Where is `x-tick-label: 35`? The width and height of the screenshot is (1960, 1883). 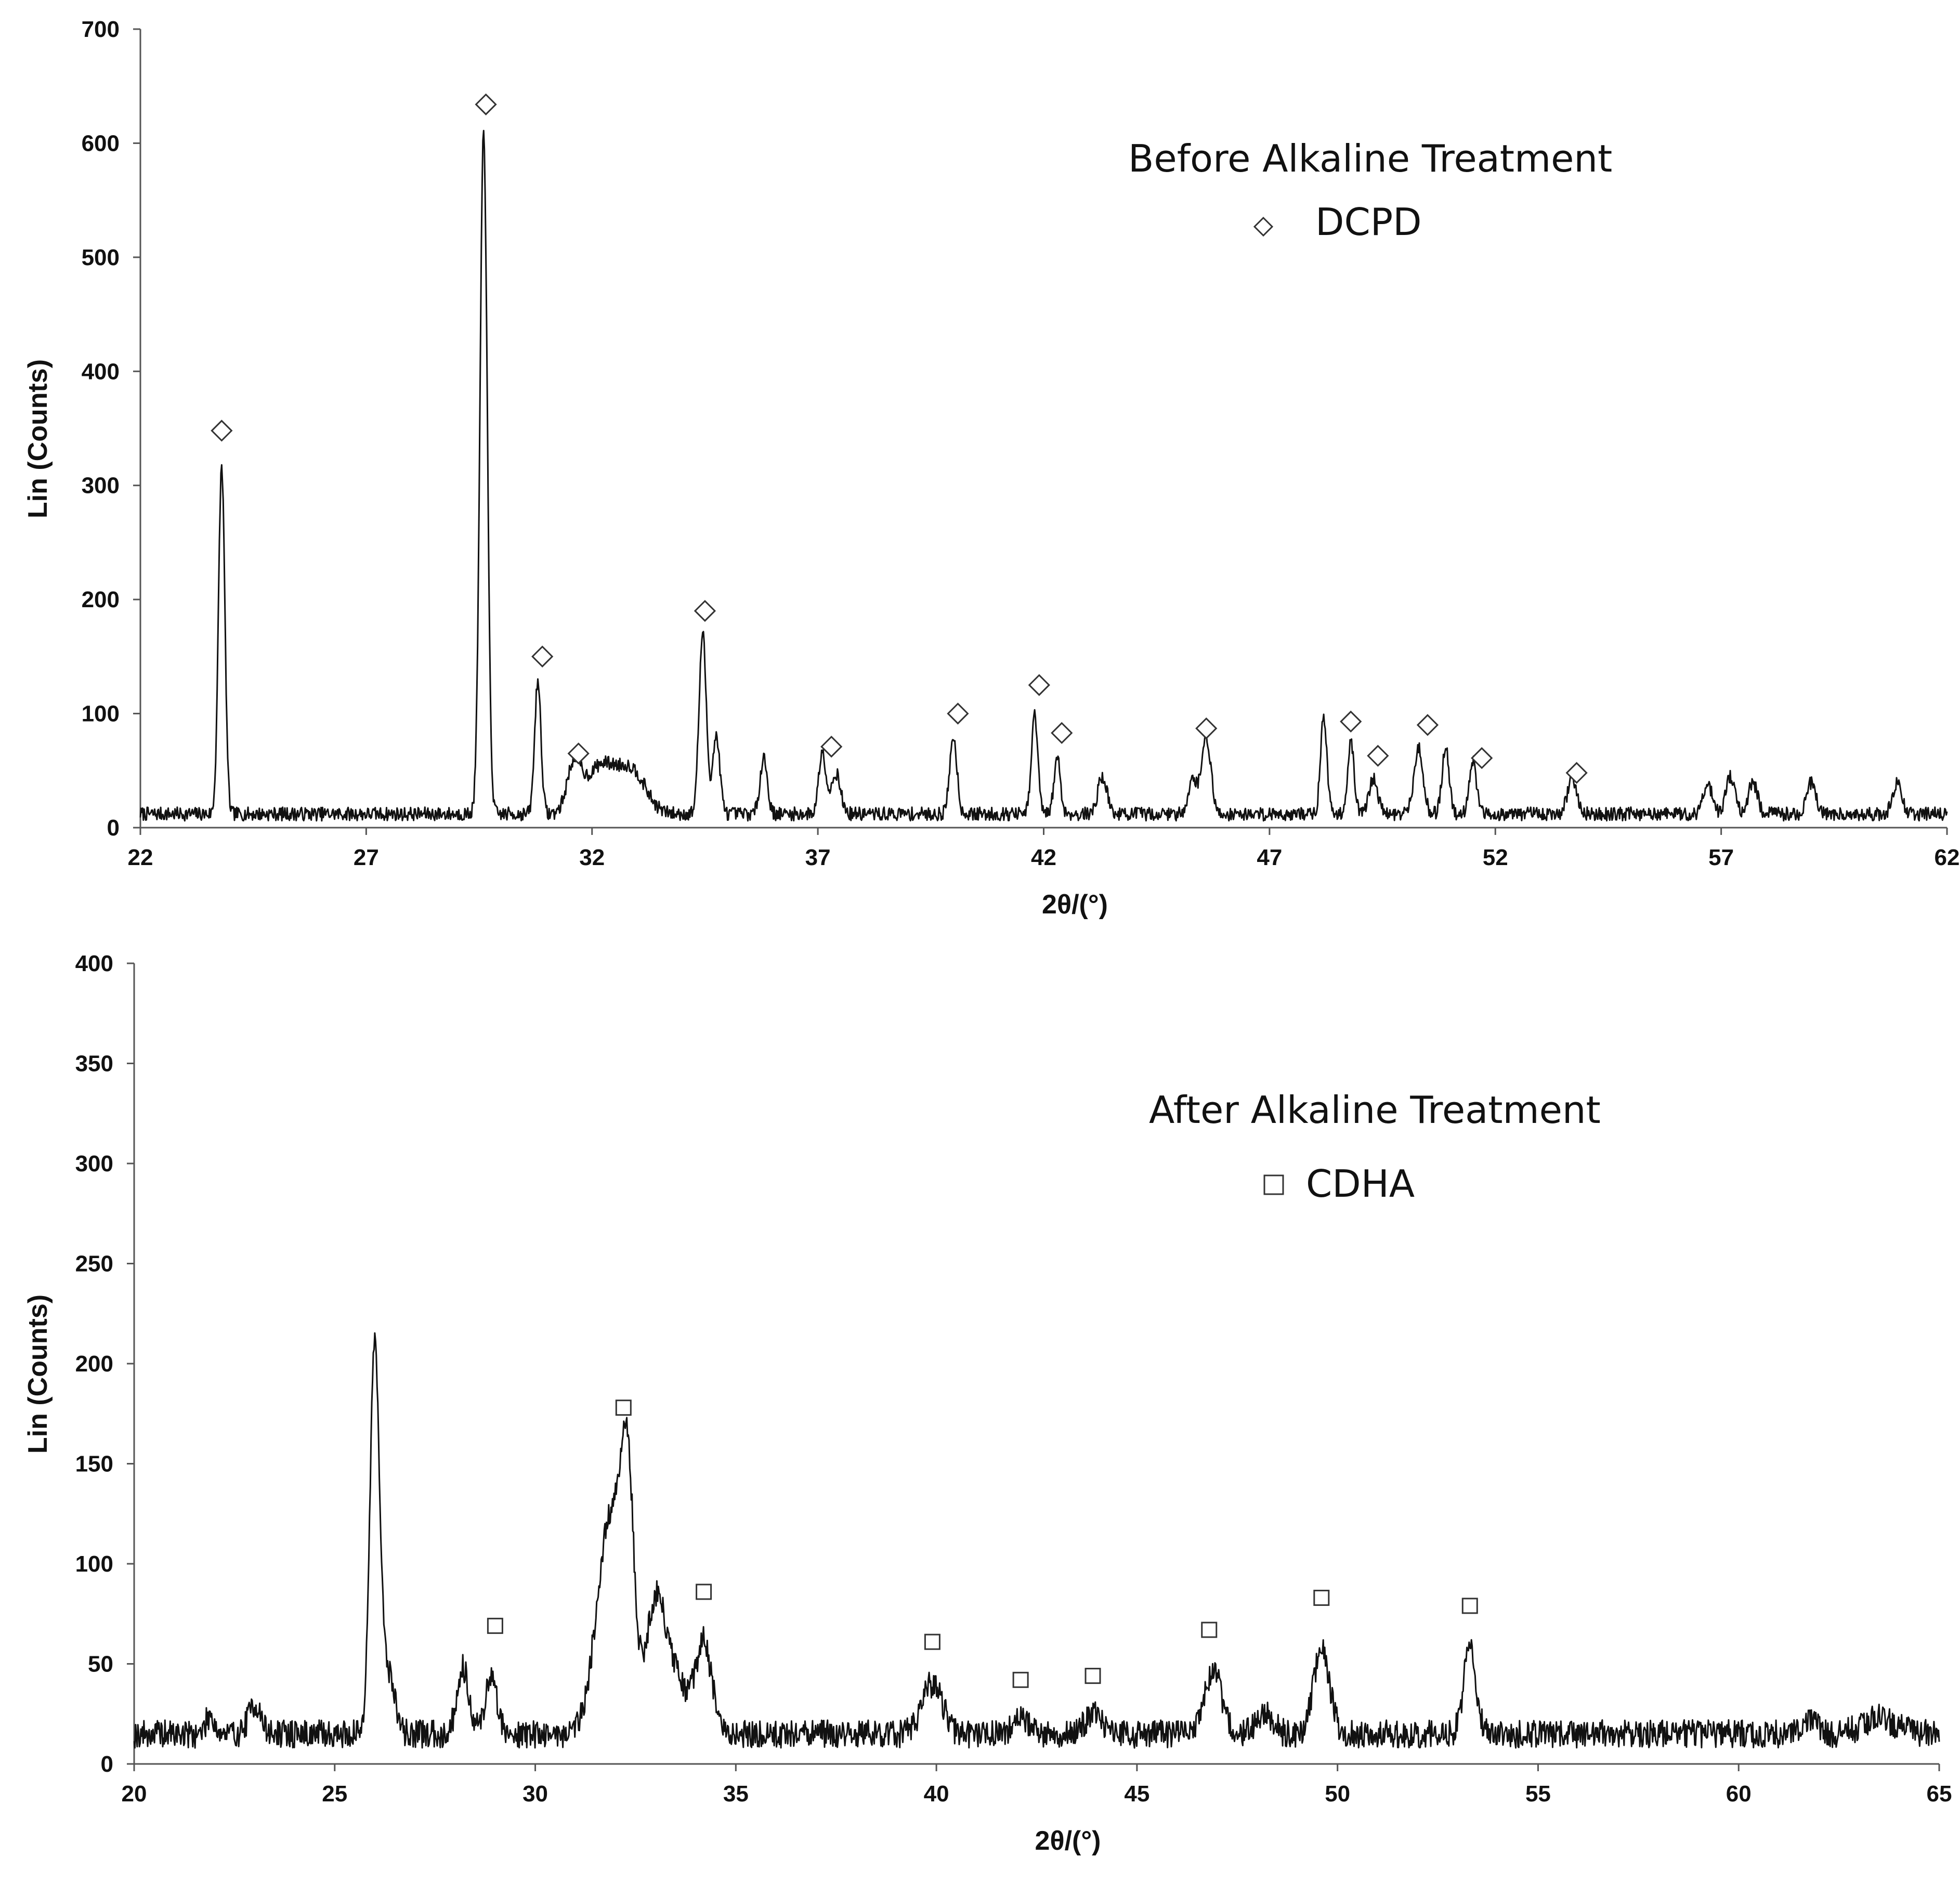
x-tick-label: 35 is located at coordinates (736, 1794).